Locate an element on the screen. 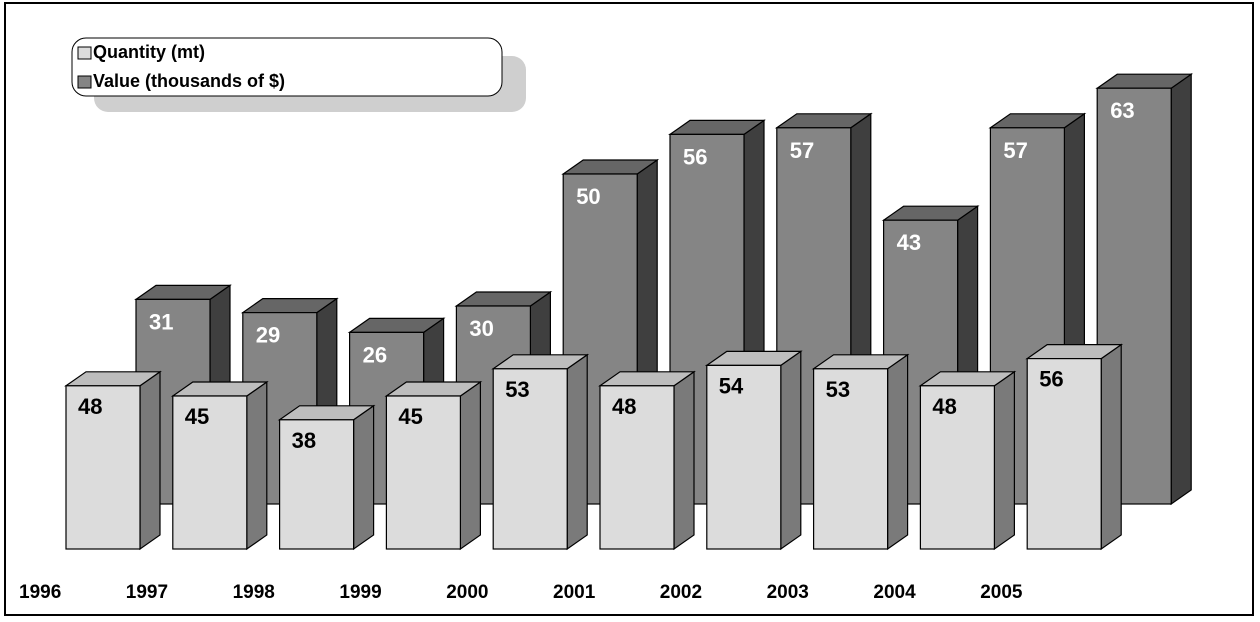 The height and width of the screenshot is (622, 1260). legend-swatch-quantity is located at coordinates (84, 53).